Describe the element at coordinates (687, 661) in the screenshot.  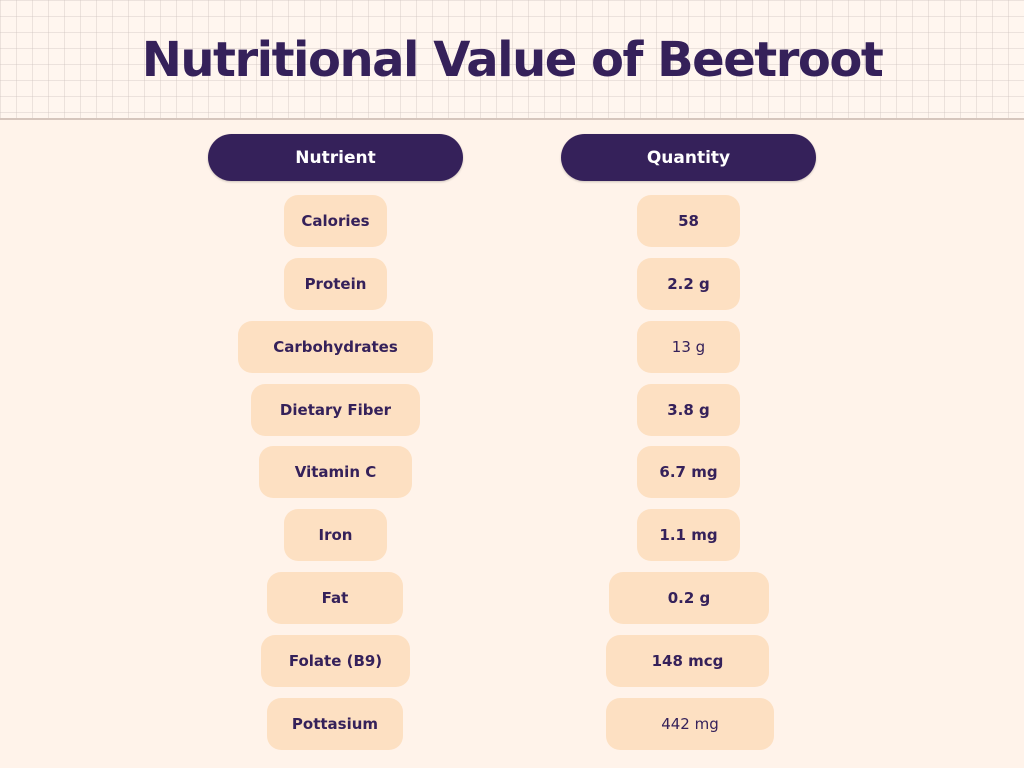
I see `quantity-cell-folate: 148 mcg` at that location.